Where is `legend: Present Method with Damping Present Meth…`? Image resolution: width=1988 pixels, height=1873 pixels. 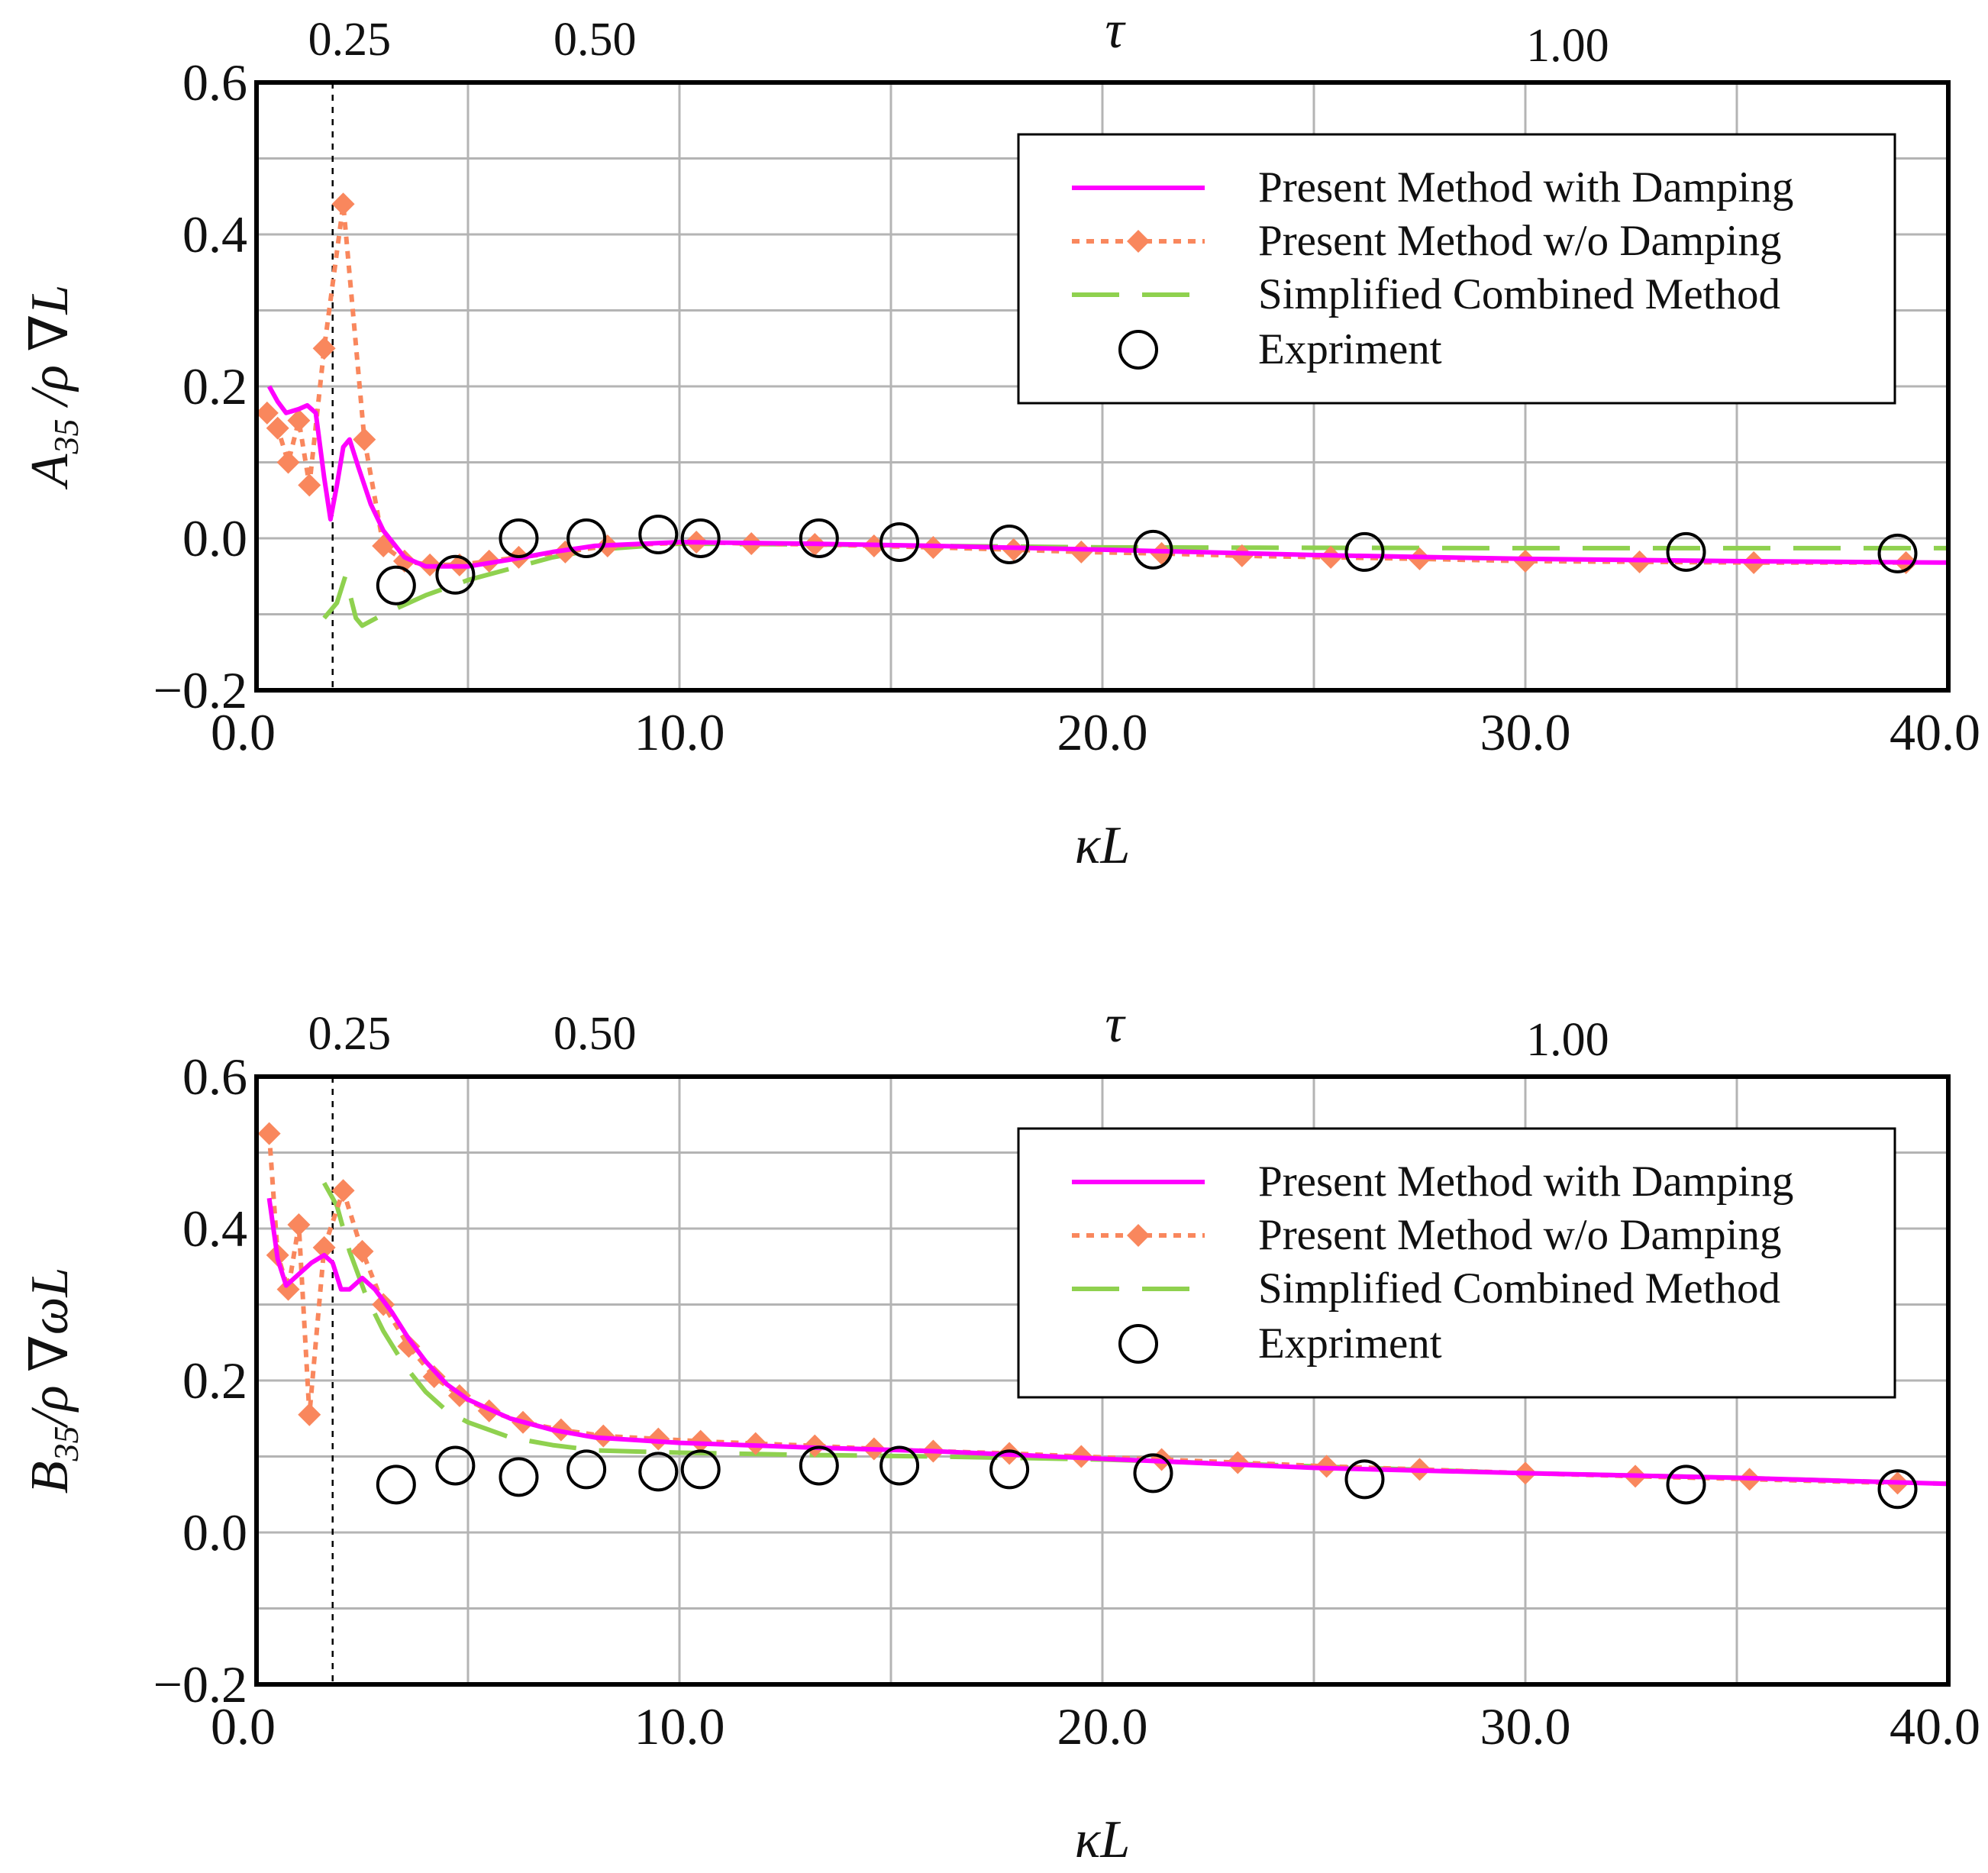 legend: Present Method with Damping Present Meth… is located at coordinates (1456, 269).